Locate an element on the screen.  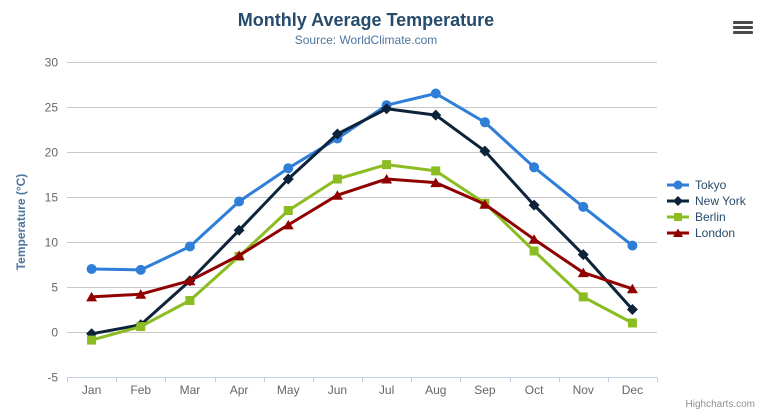
hamburger-menu-icon is located at coordinates (743, 27).